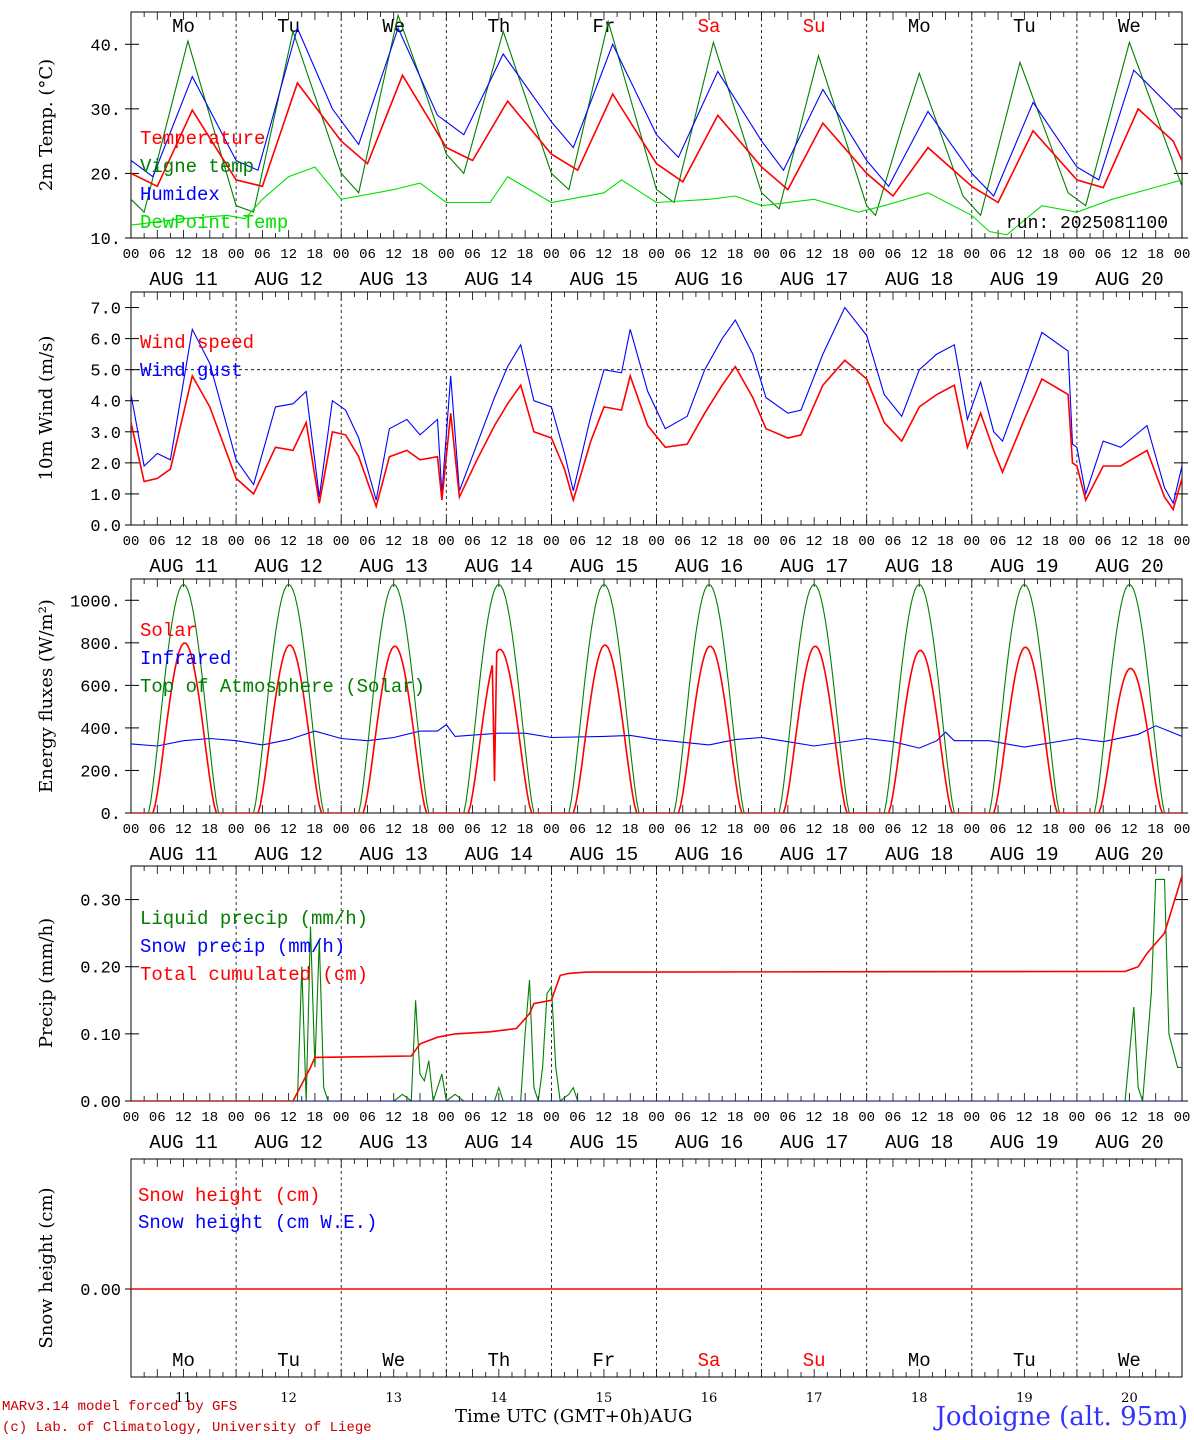  I want to click on y-axis-label: Precip (mm/h), so click(46, 983).